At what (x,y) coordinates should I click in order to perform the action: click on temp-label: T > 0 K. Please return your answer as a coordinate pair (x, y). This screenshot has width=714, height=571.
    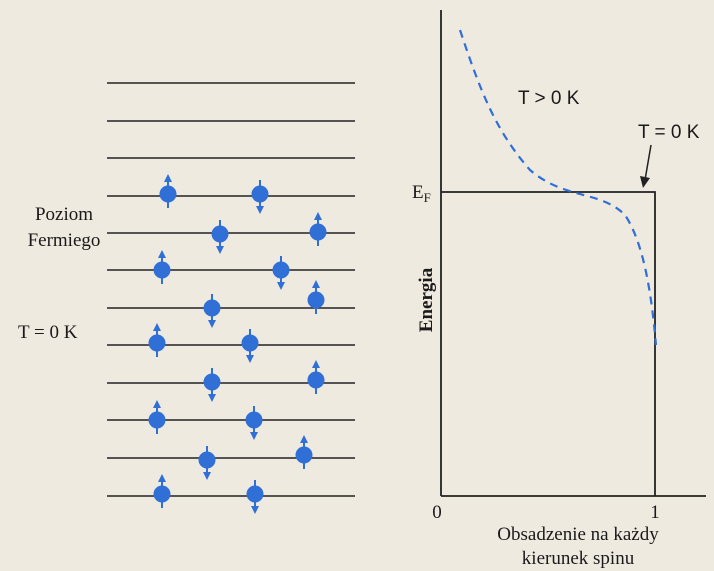
    Looking at the image, I should click on (549, 98).